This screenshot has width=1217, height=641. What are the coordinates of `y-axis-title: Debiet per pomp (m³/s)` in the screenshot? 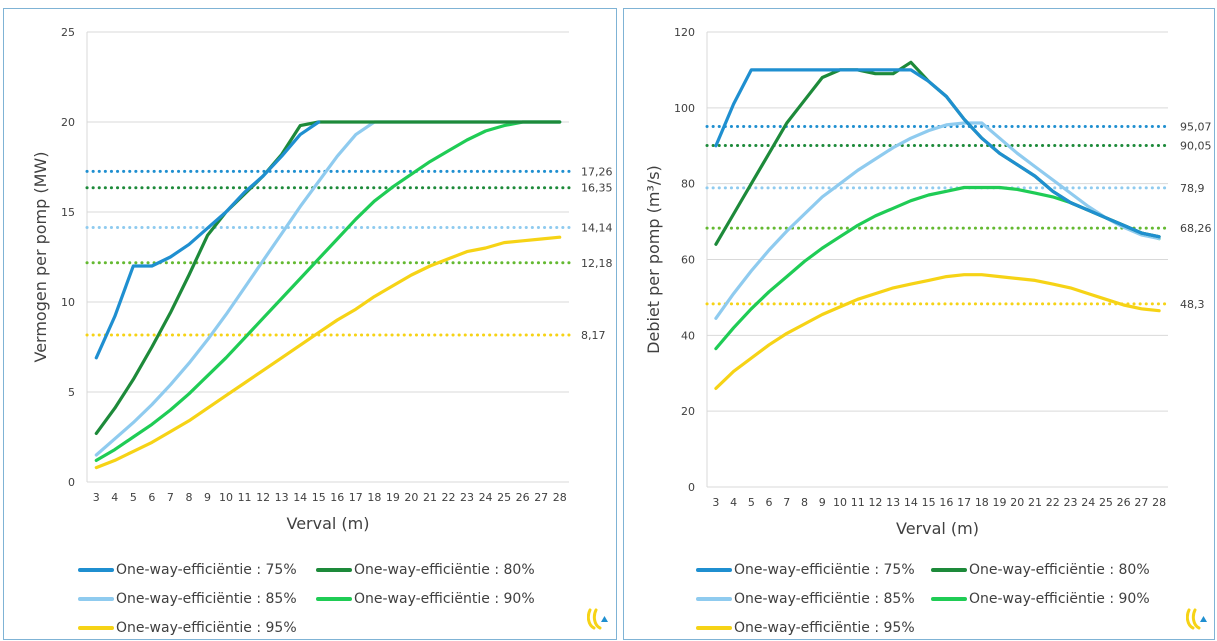 It's located at (653, 259).